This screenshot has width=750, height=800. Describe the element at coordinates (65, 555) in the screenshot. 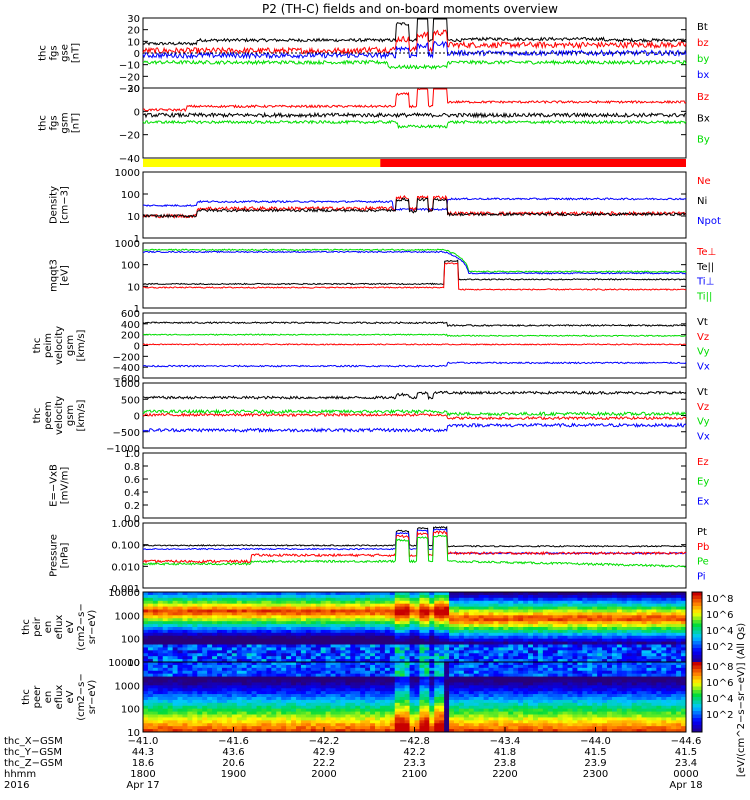

I see `y-axis-label: [nPa]` at that location.